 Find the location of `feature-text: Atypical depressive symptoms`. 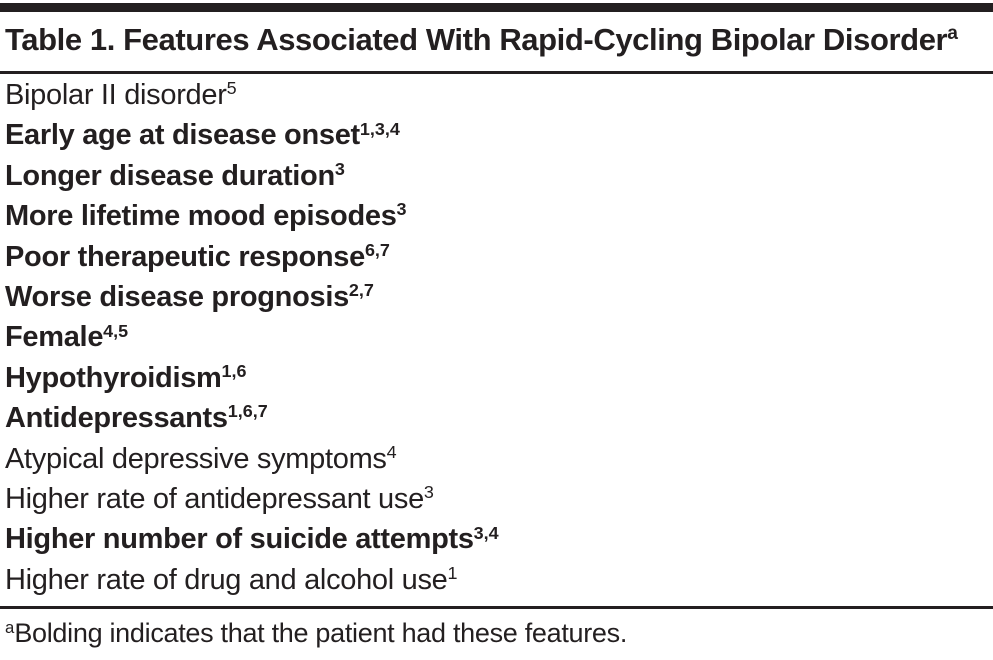

feature-text: Atypical depressive symptoms is located at coordinates (196, 458).